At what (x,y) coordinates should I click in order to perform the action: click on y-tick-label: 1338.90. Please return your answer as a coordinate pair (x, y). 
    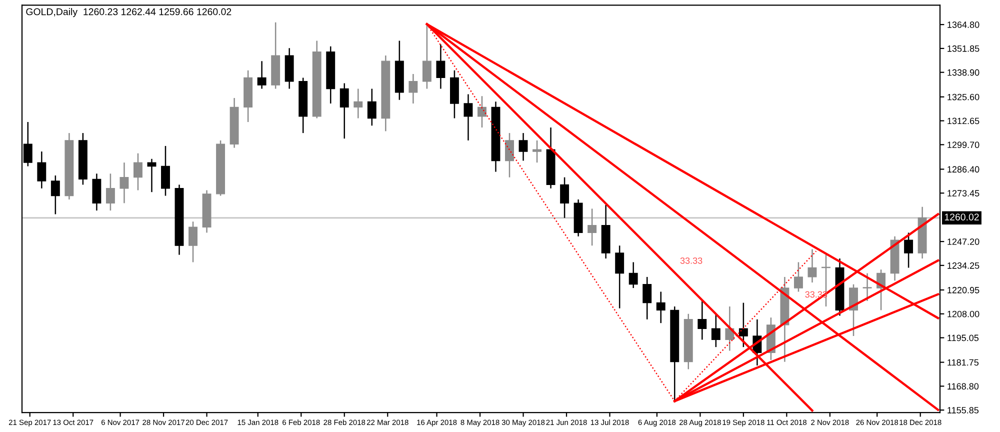
    Looking at the image, I should click on (964, 72).